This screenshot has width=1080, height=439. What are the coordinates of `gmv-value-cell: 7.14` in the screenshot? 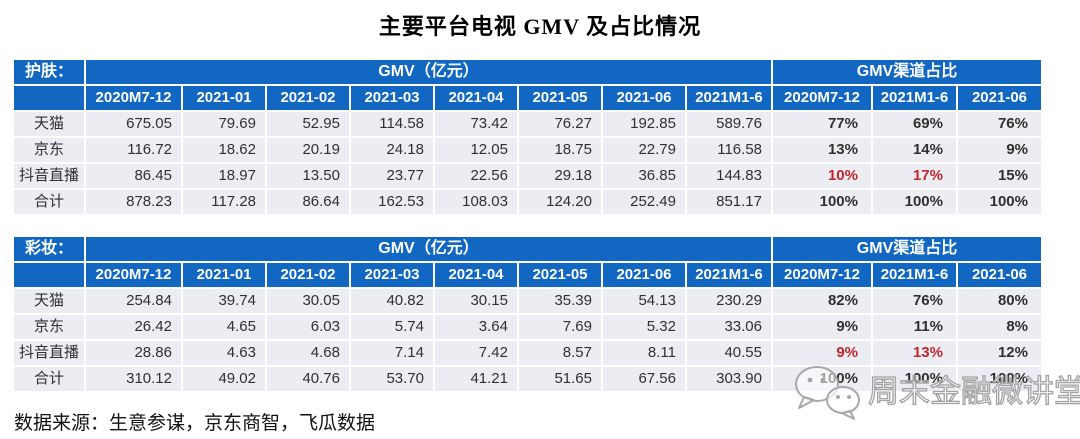 It's located at (392, 353).